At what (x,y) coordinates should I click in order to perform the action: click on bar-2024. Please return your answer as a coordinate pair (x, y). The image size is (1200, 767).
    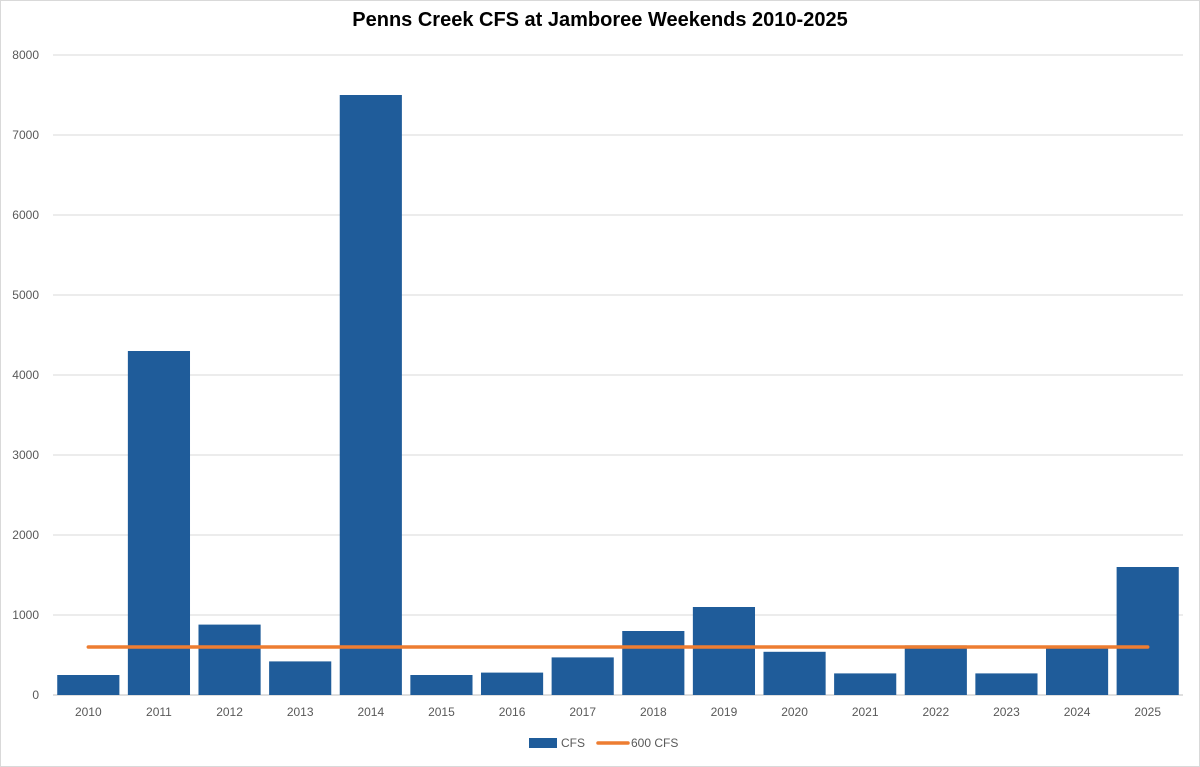
    Looking at the image, I should click on (1077, 670).